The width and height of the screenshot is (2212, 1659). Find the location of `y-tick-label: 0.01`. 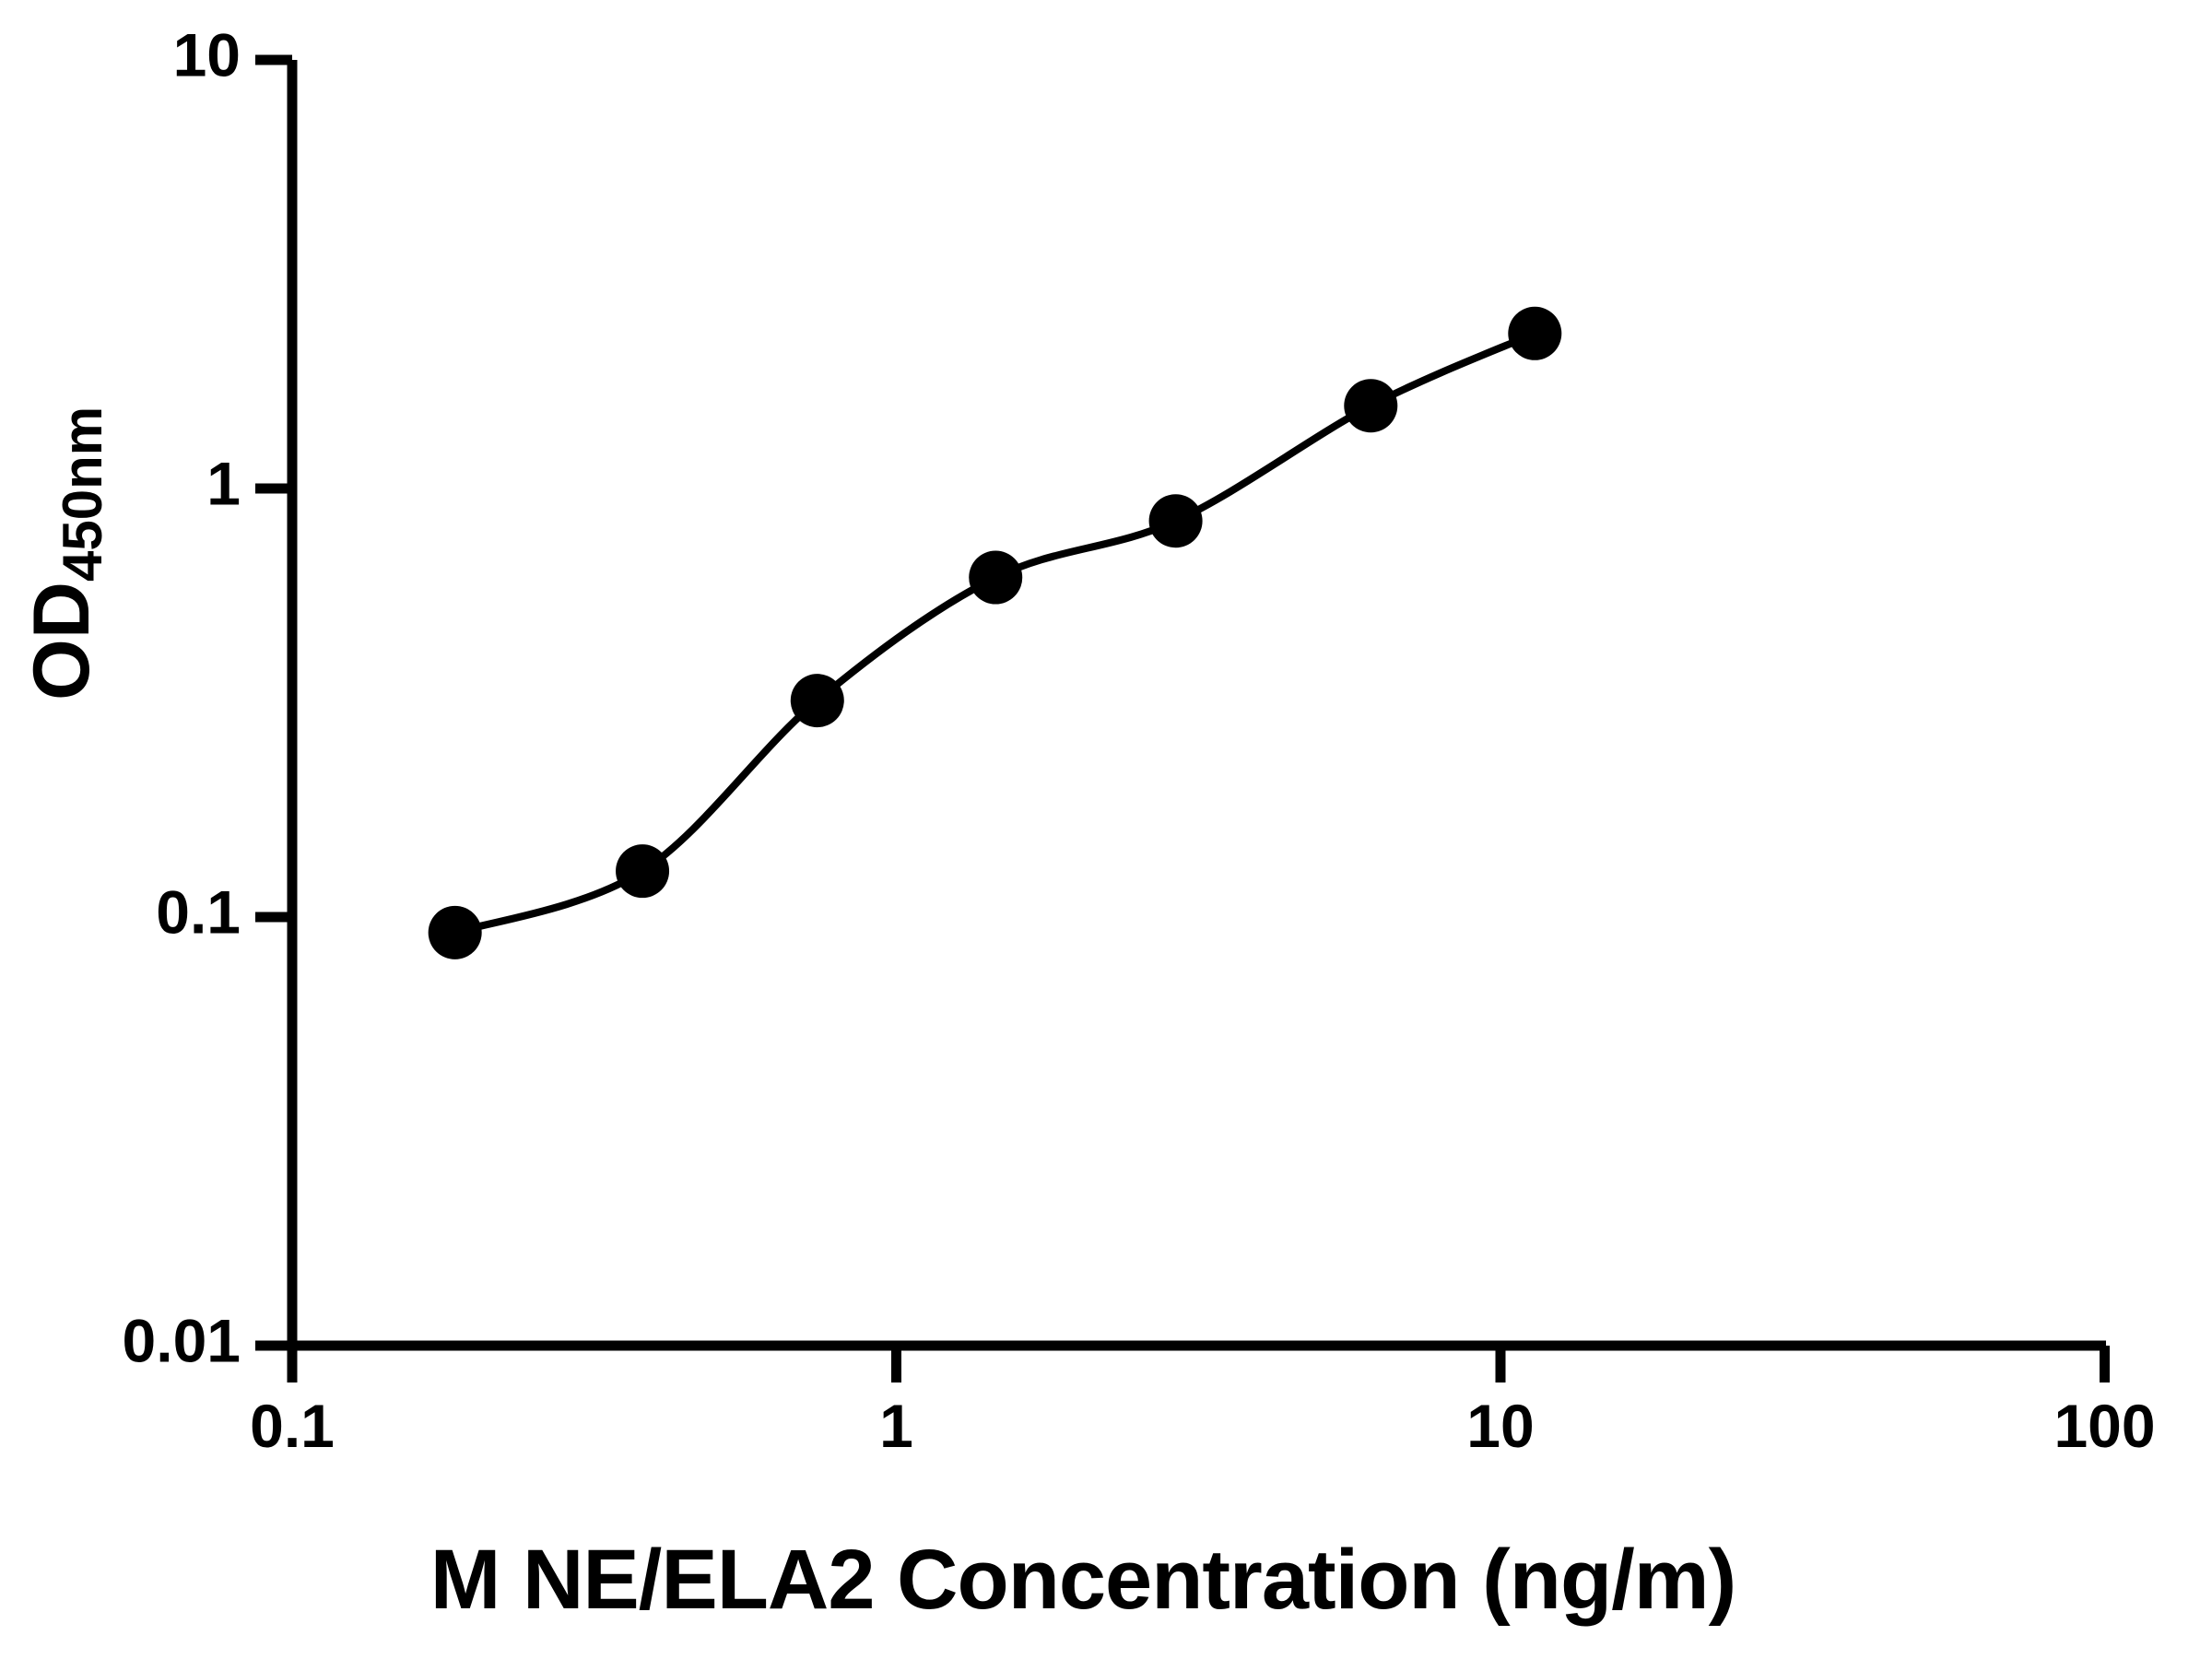

y-tick-label: 0.01 is located at coordinates (182, 1340).